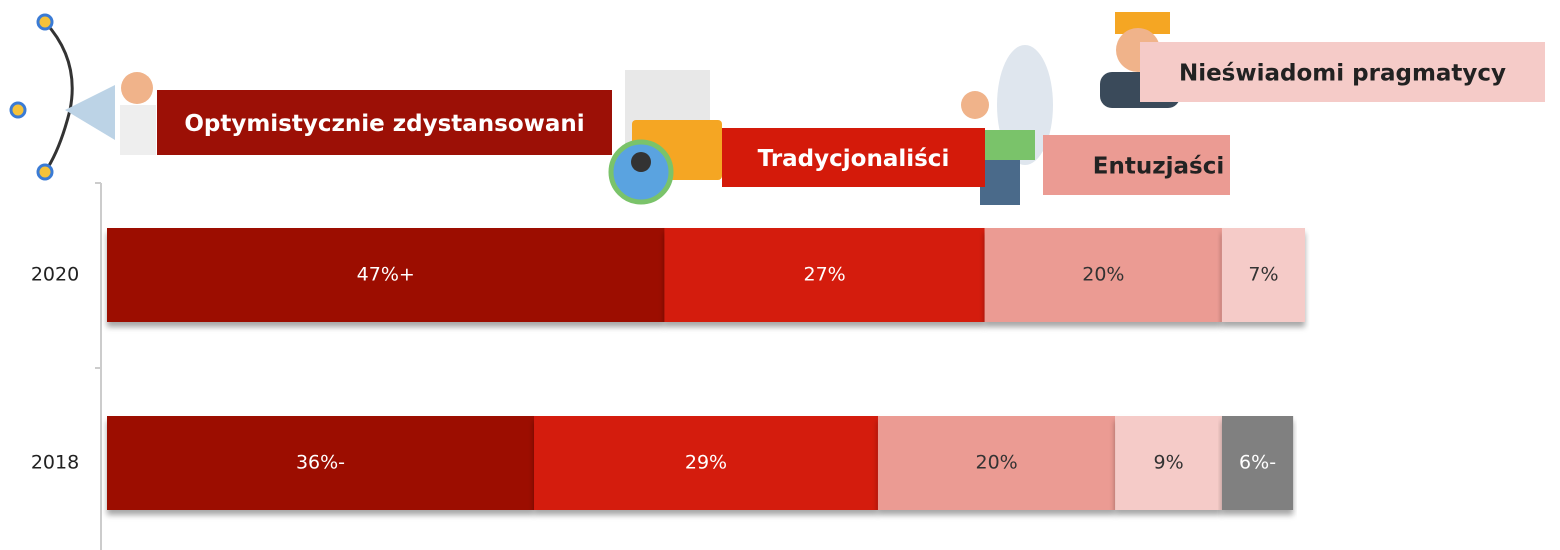 The height and width of the screenshot is (550, 1560). What do you see at coordinates (82, 97) in the screenshot?
I see `icon-megaphone` at bounding box center [82, 97].